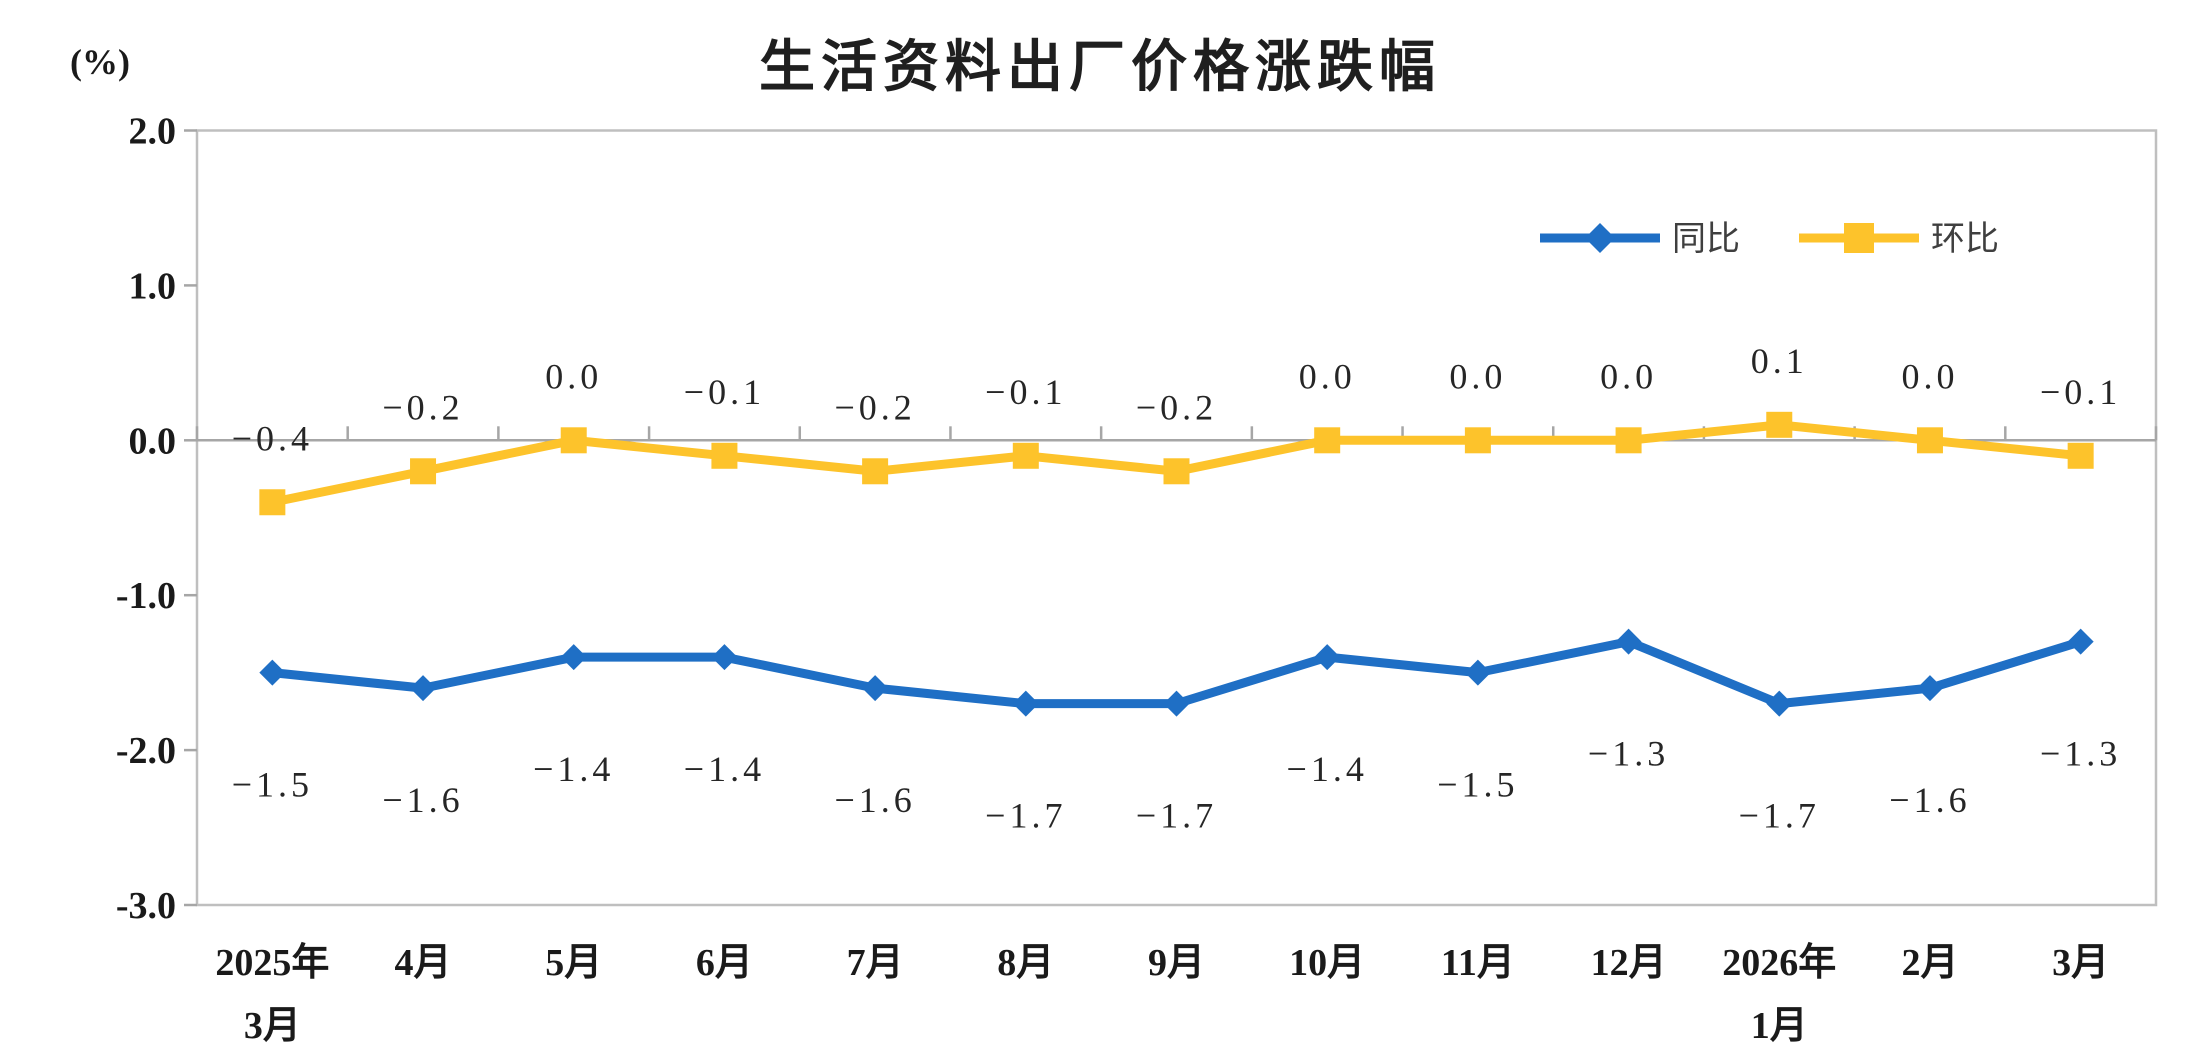 The height and width of the screenshot is (1060, 2208). What do you see at coordinates (724, 963) in the screenshot?
I see `x-axis-category-label: 6月` at bounding box center [724, 963].